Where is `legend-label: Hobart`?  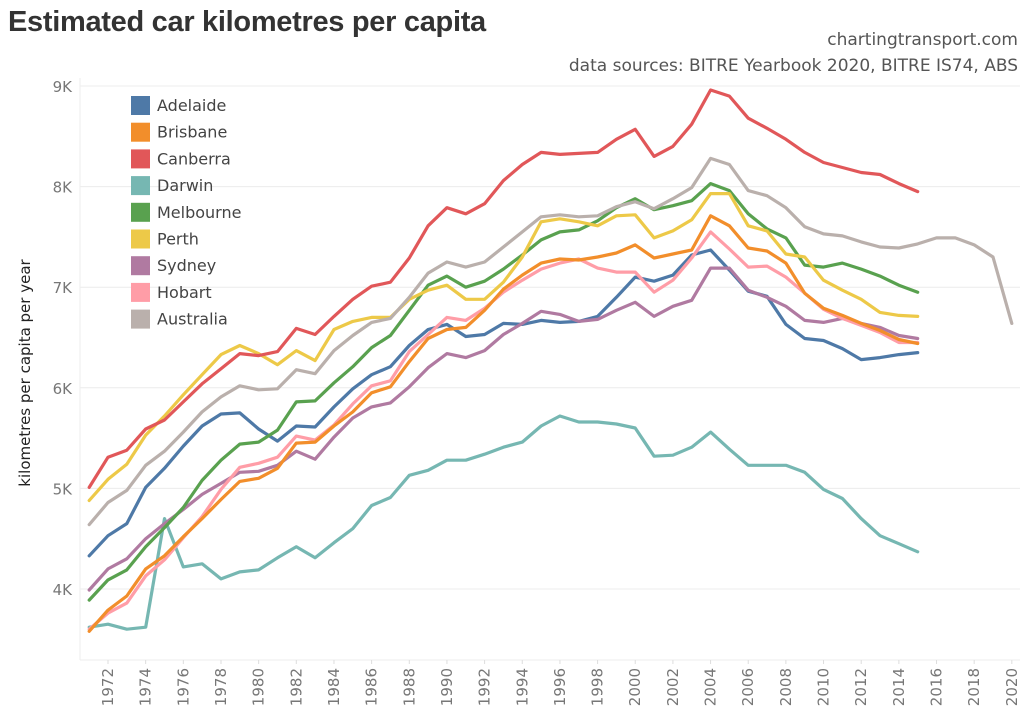
legend-label: Hobart is located at coordinates (184, 292).